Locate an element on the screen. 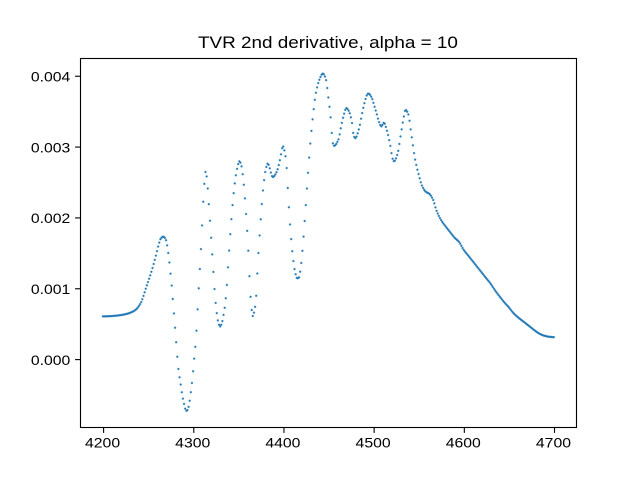 The height and width of the screenshot is (480, 640). svg-text: 4600 is located at coordinates (463, 443).